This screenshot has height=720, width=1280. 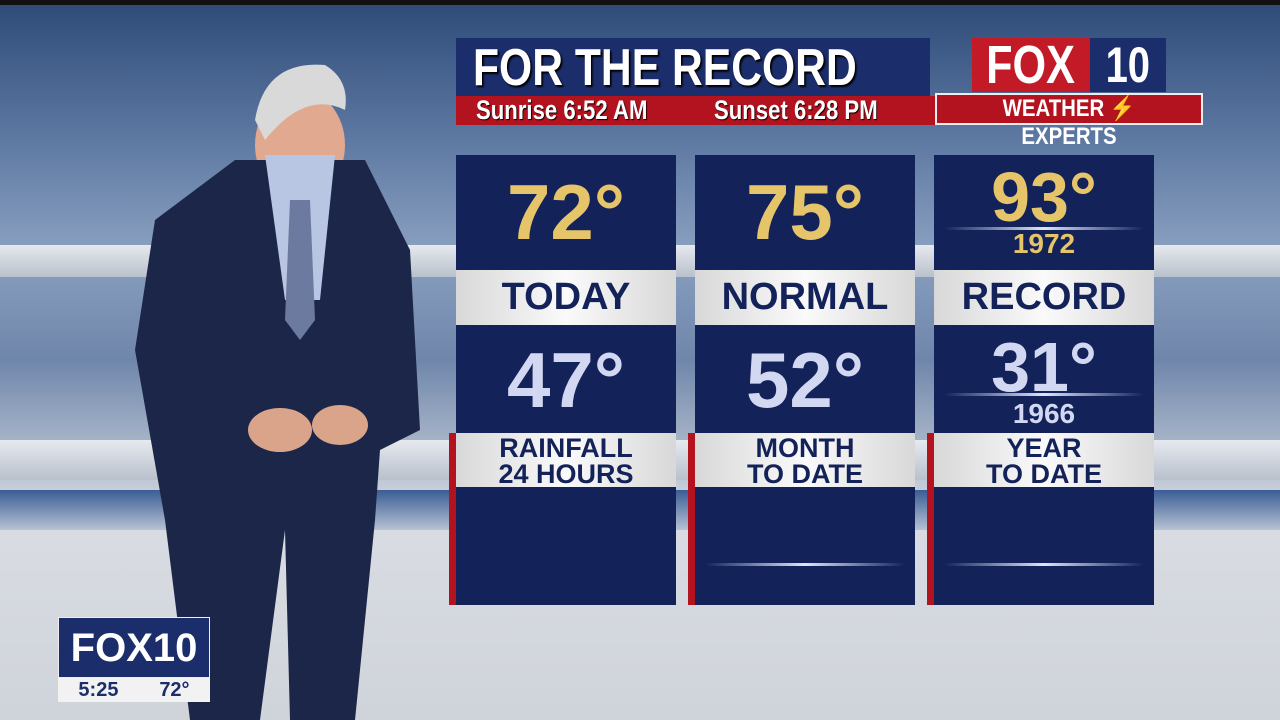 I want to click on sunrise-time: Sunrise 6:52 AM, so click(x=562, y=110).